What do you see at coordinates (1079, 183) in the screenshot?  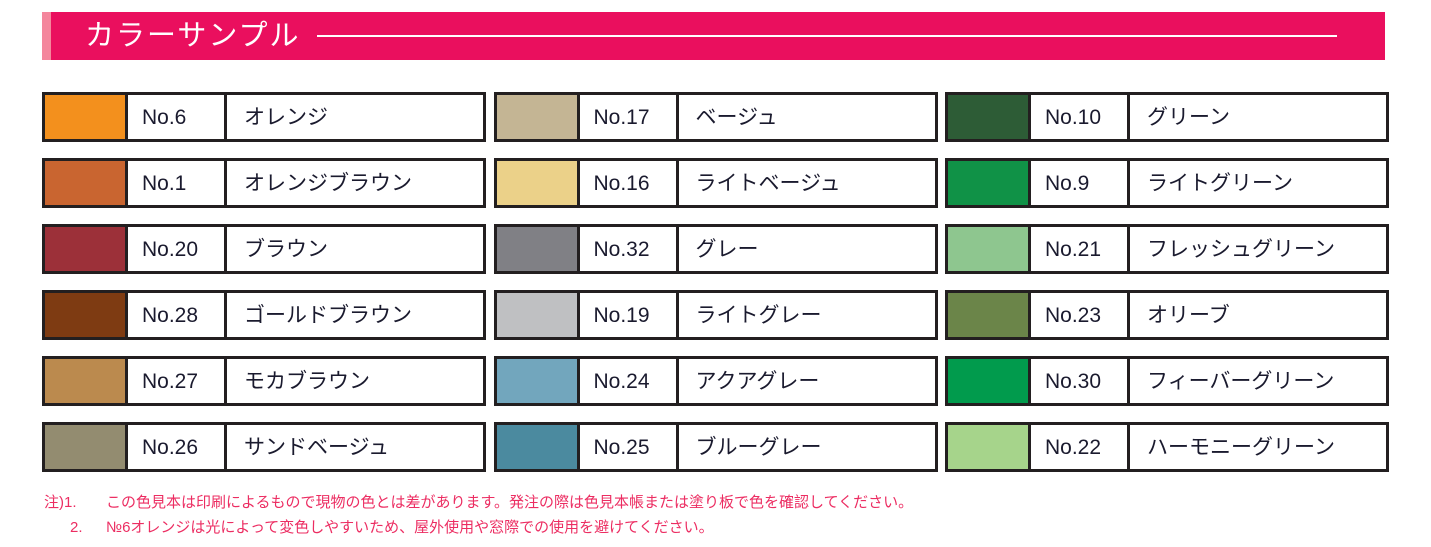 I see `color-code-cell: No.9` at bounding box center [1079, 183].